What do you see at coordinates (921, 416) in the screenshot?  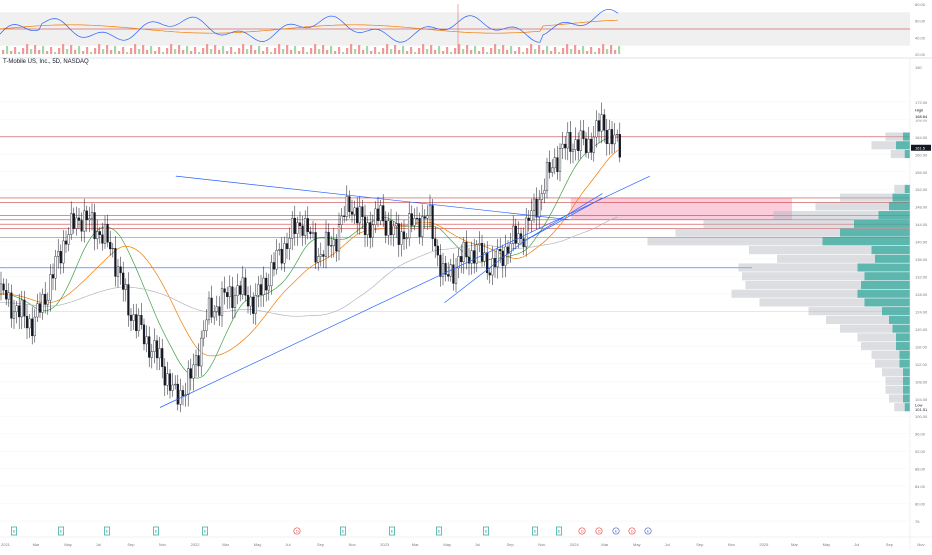 I see `price-axis-tick: 100.00` at bounding box center [921, 416].